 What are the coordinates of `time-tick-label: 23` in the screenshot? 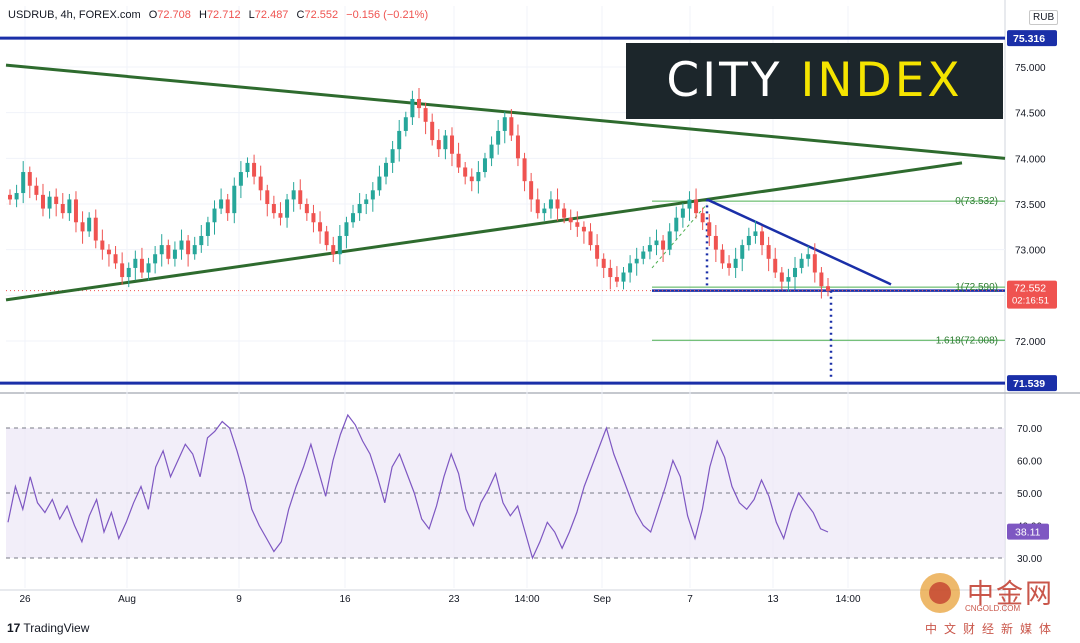 It's located at (454, 599).